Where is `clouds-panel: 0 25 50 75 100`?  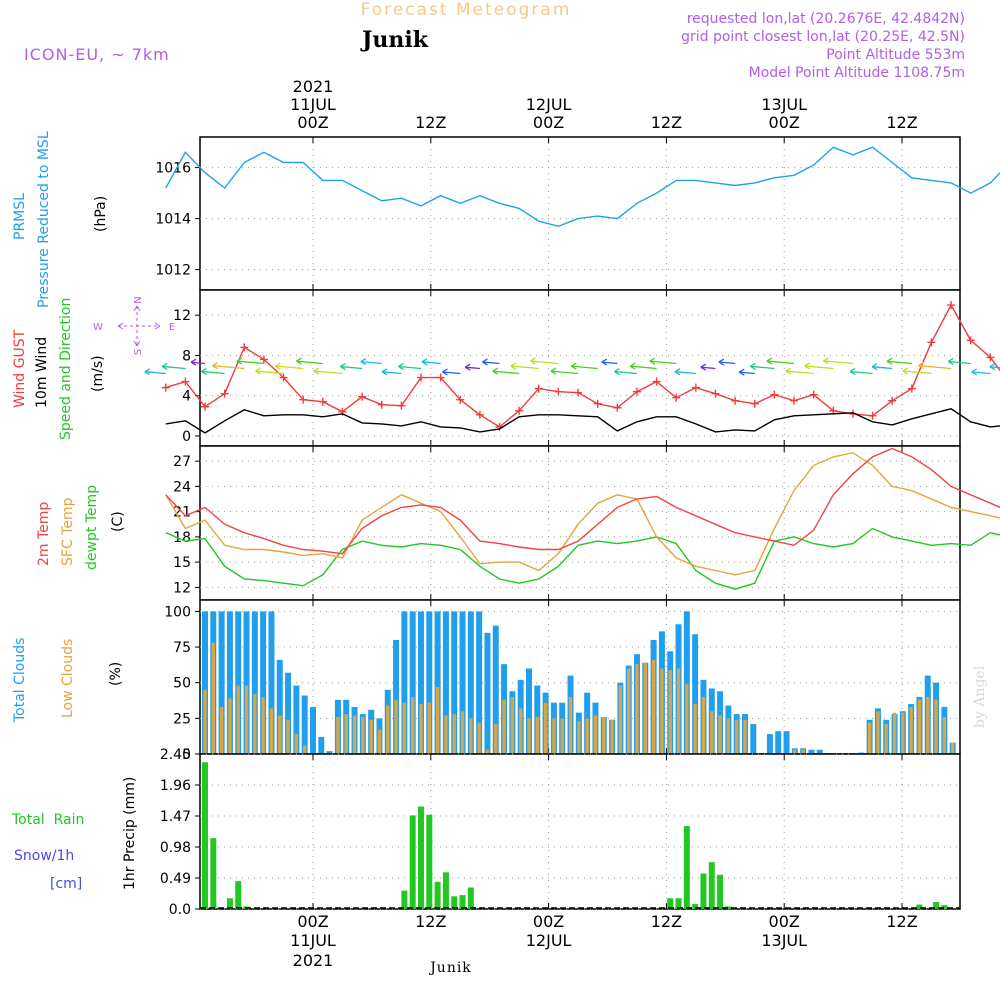 clouds-panel: 0 25 50 75 100 is located at coordinates (562, 681).